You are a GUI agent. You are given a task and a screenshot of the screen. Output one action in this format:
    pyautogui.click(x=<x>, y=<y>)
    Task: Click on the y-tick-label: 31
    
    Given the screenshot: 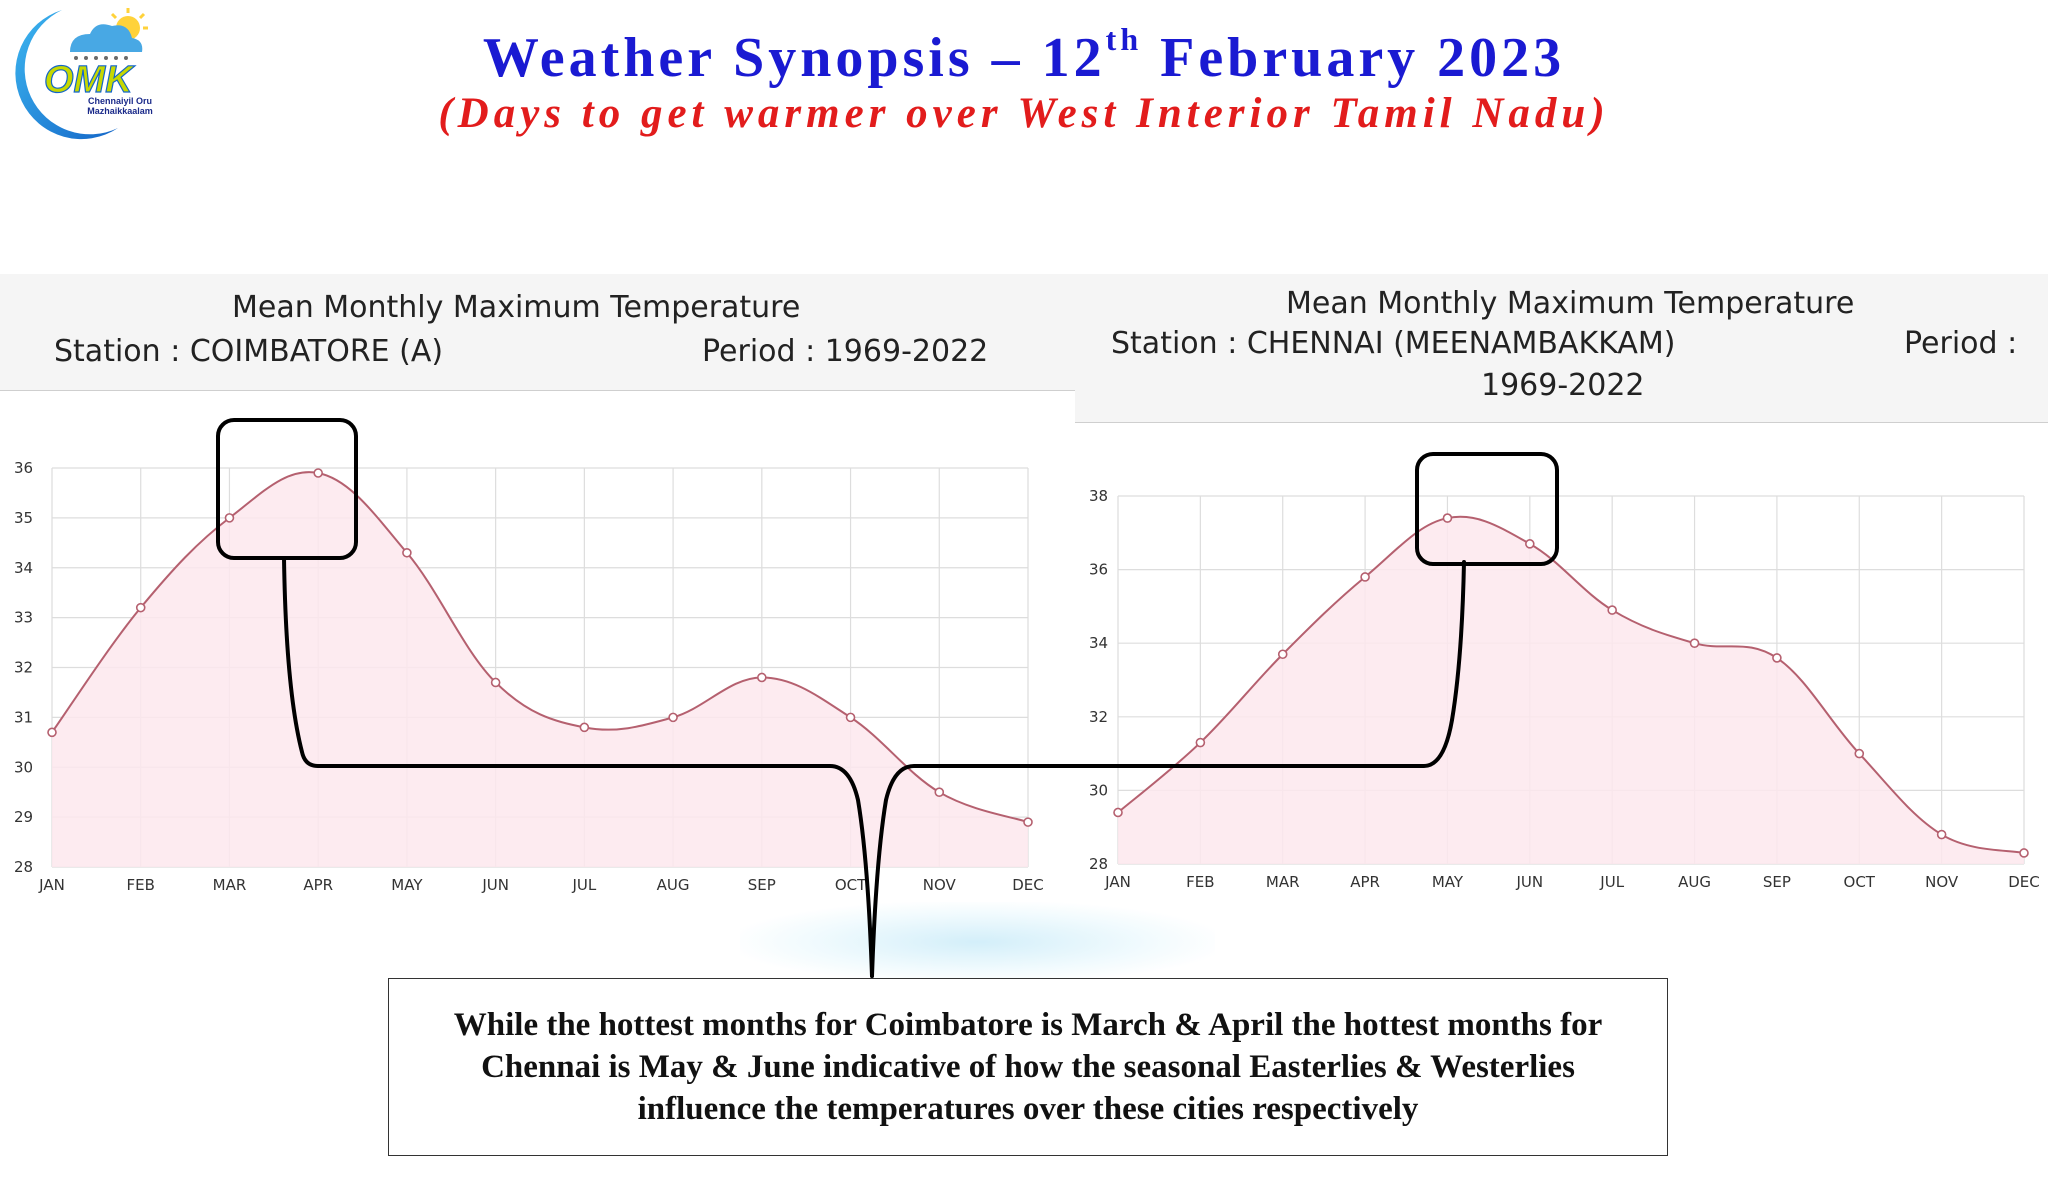 What is the action you would take?
    pyautogui.click(x=23, y=717)
    